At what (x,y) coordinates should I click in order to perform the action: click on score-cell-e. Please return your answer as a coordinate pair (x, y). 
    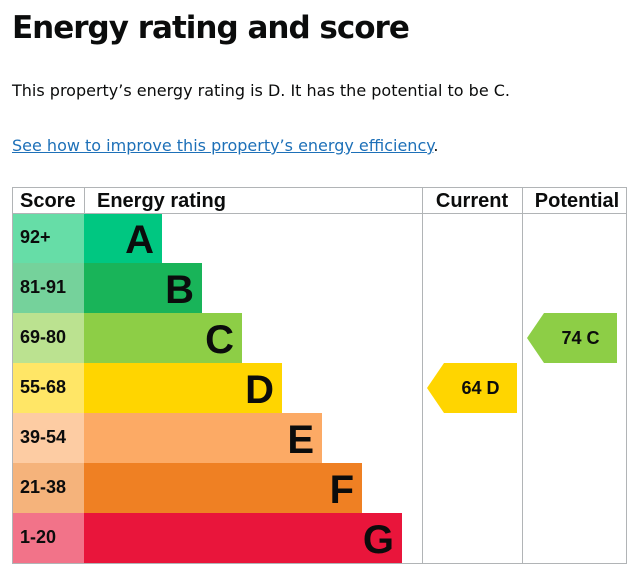
    Looking at the image, I should click on (48, 438).